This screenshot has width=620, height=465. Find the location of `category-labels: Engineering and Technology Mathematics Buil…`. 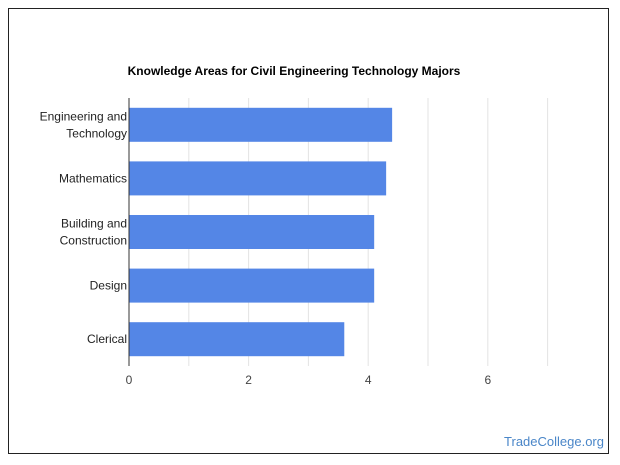

category-labels: Engineering and Technology Mathematics Buil… is located at coordinates (83, 227).